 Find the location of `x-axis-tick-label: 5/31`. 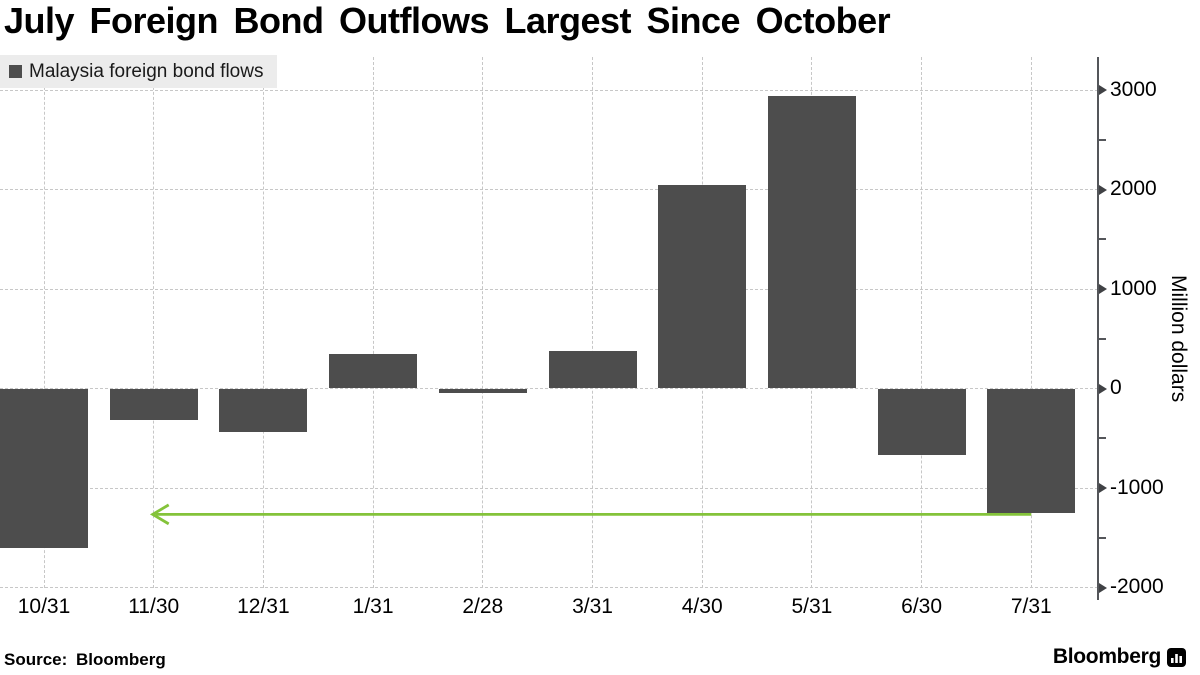

x-axis-tick-label: 5/31 is located at coordinates (812, 606).